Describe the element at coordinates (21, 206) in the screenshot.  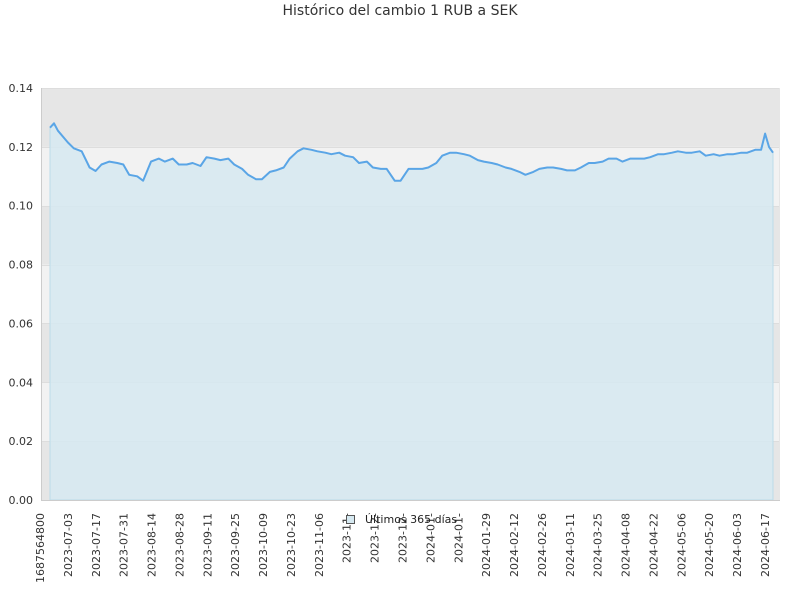
I see `y-tick-label: 0.10` at that location.